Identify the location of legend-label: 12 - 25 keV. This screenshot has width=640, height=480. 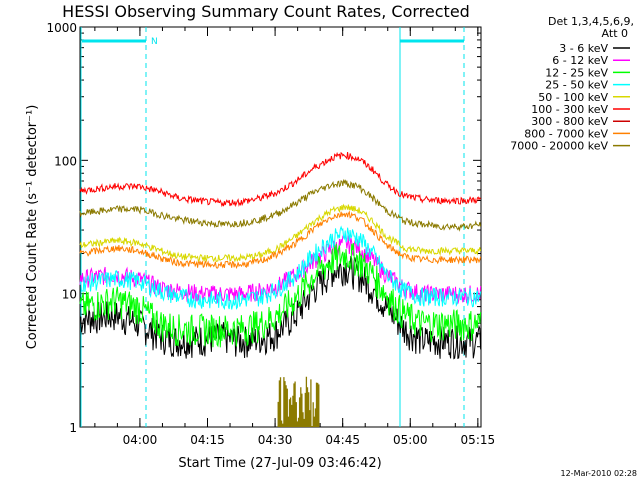
(576, 72).